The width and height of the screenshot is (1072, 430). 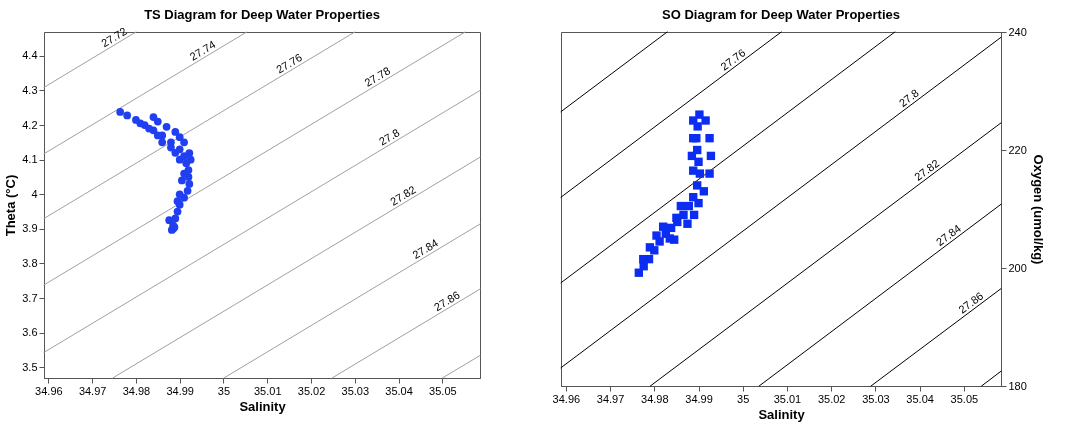 I want to click on y-axis-title: Theta (°C), so click(x=11, y=205).